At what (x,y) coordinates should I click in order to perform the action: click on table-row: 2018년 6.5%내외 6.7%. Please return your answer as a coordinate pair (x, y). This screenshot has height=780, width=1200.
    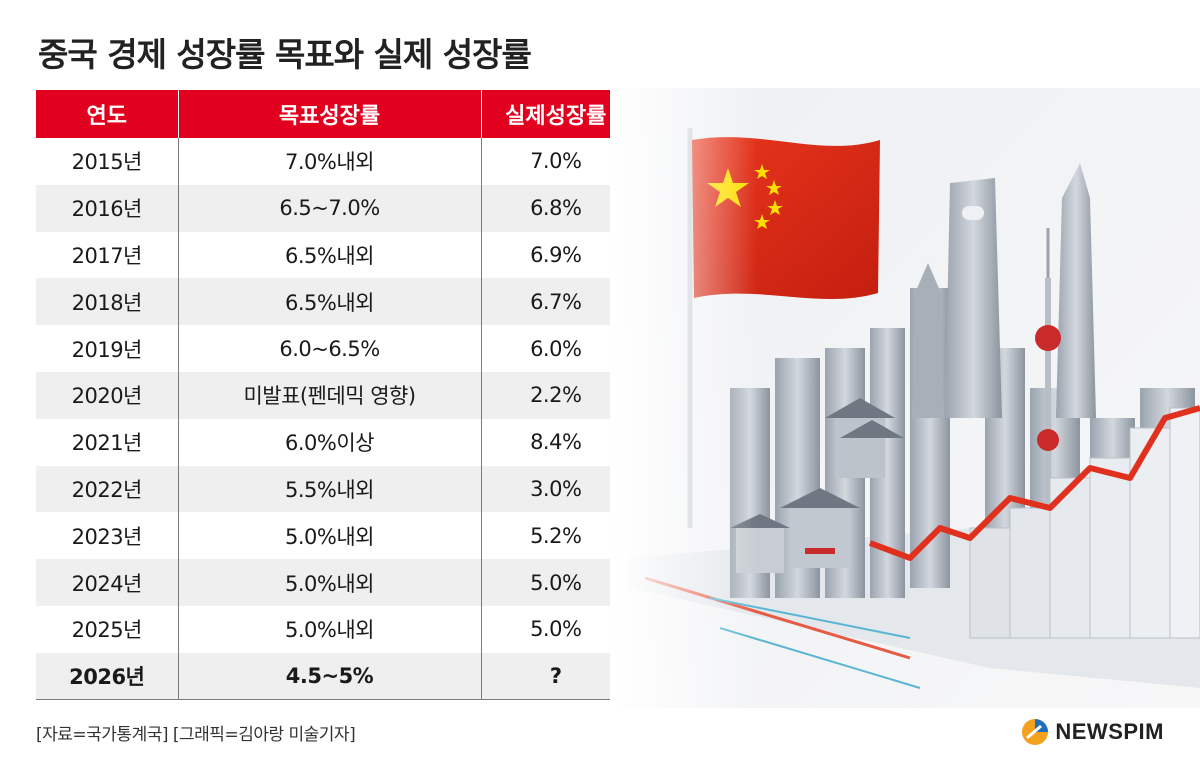
    Looking at the image, I should click on (333, 302).